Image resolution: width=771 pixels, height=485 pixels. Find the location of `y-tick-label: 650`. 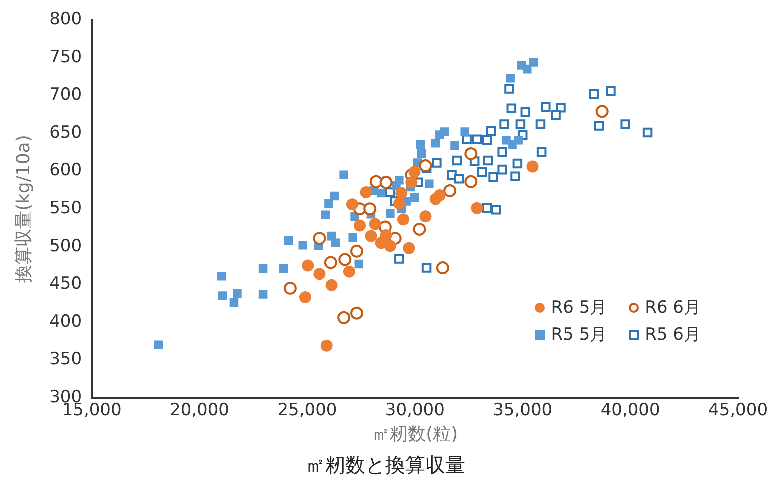

y-tick-label: 650 is located at coordinates (66, 132).